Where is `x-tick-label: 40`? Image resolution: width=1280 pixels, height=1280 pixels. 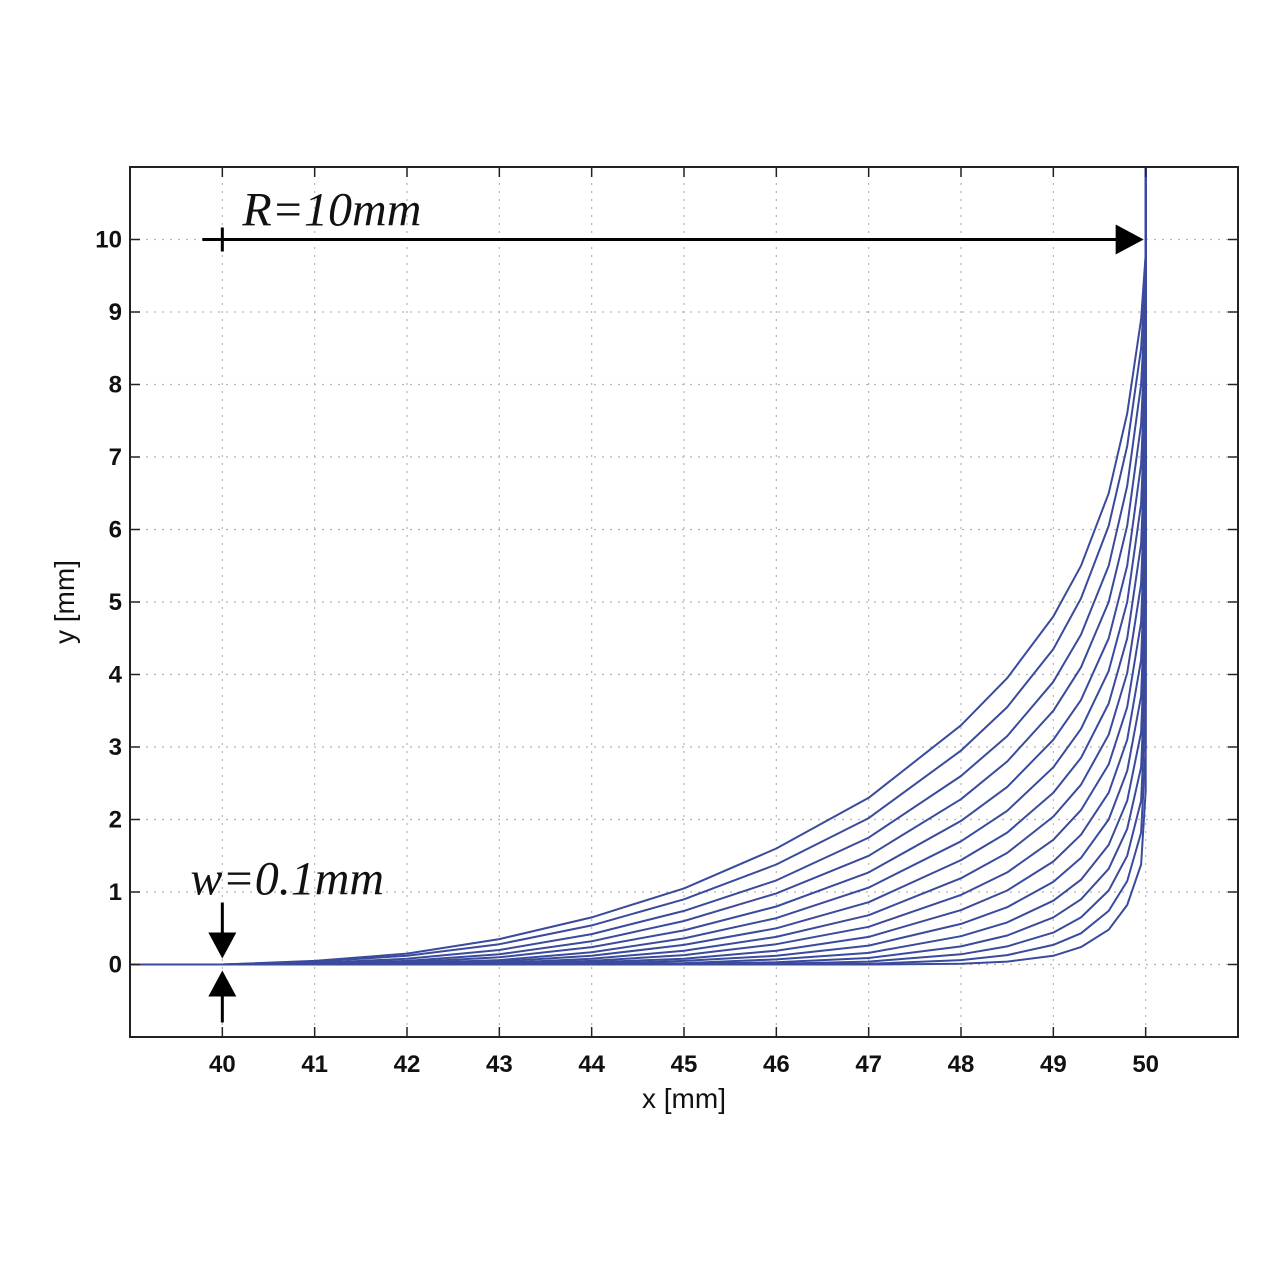 x-tick-label: 40 is located at coordinates (222, 1064).